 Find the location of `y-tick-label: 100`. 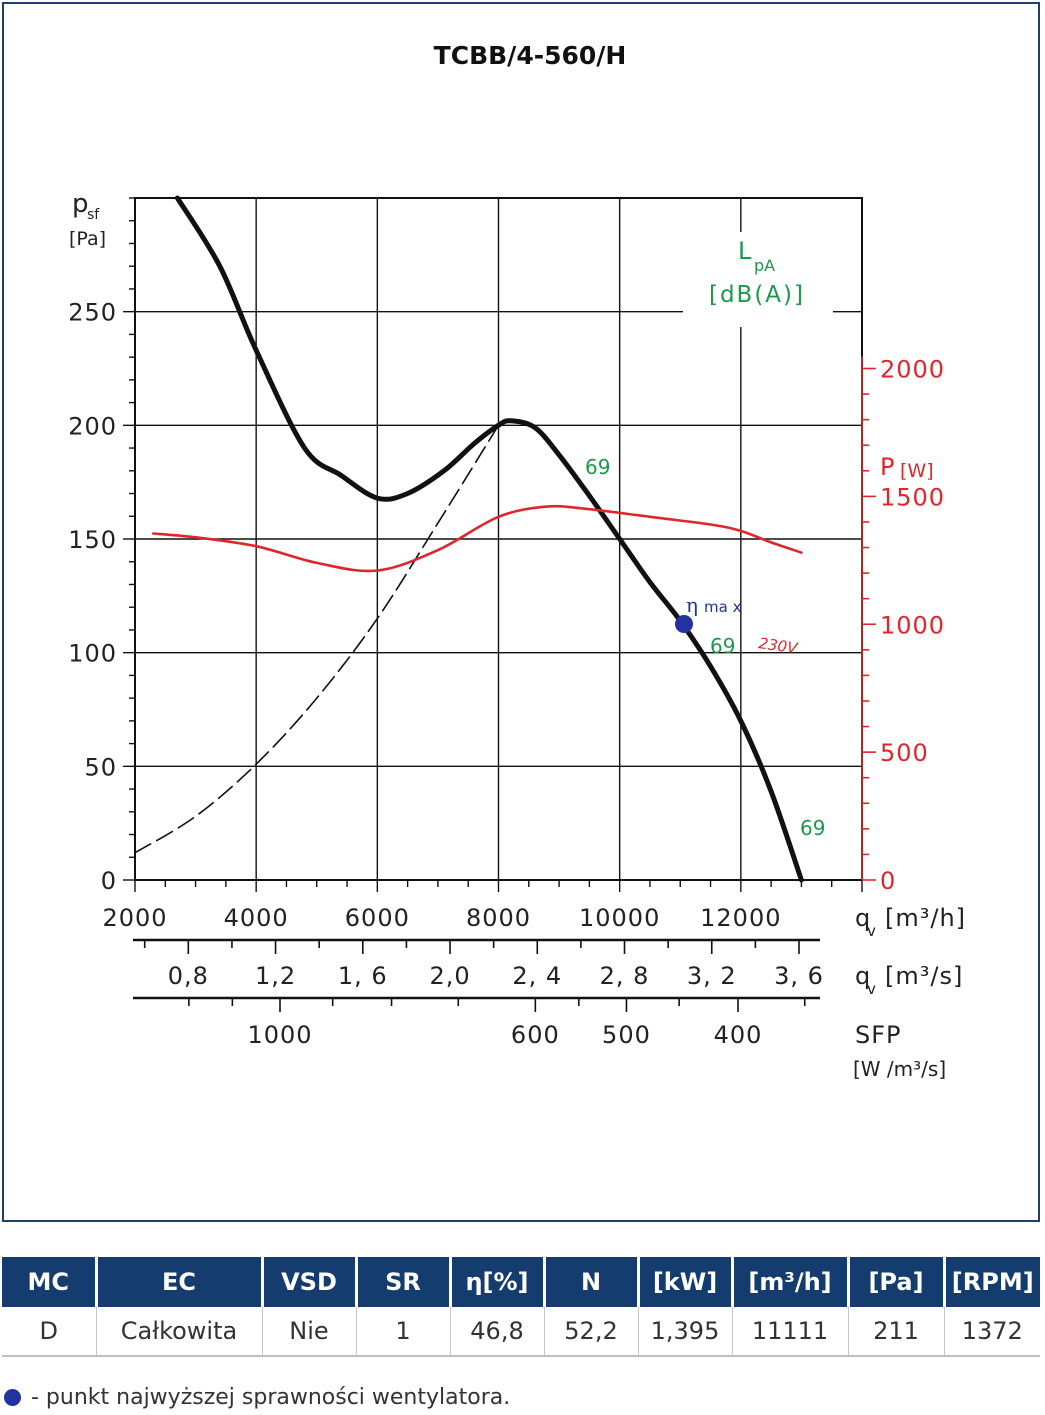

y-tick-label: 100 is located at coordinates (92, 654).